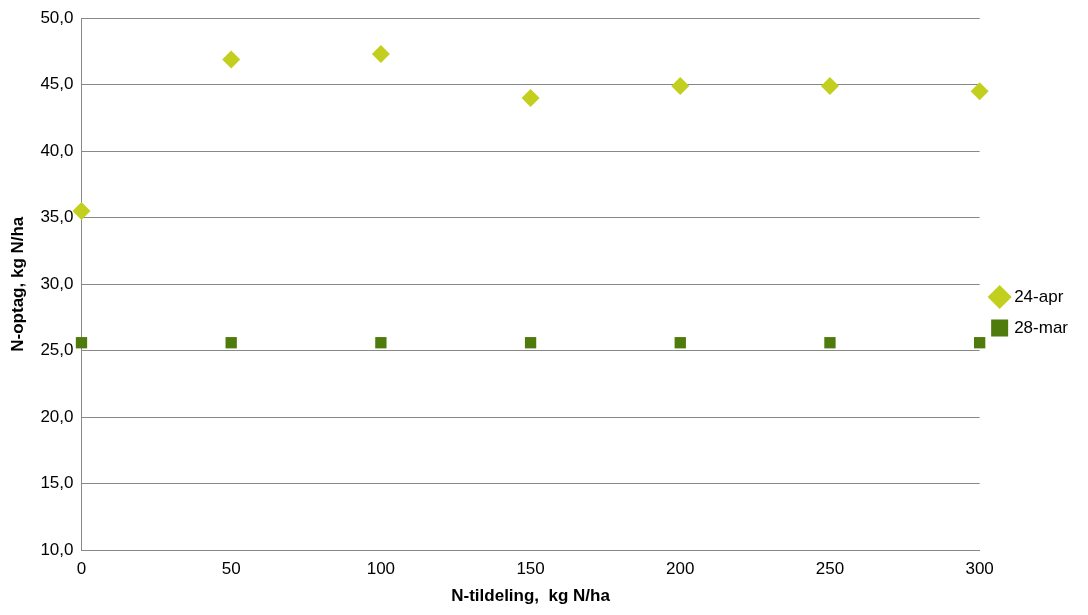  Describe the element at coordinates (231, 569) in the screenshot. I see `x-tick-label: 50` at that location.